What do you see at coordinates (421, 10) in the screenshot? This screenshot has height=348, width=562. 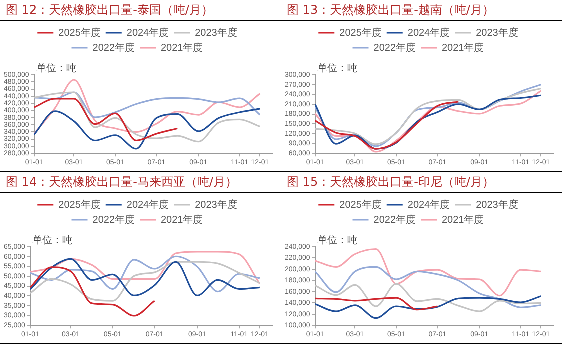 I see `chart-title: 图 13：天然橡胶出口量-越南（吨/月）` at bounding box center [421, 10].